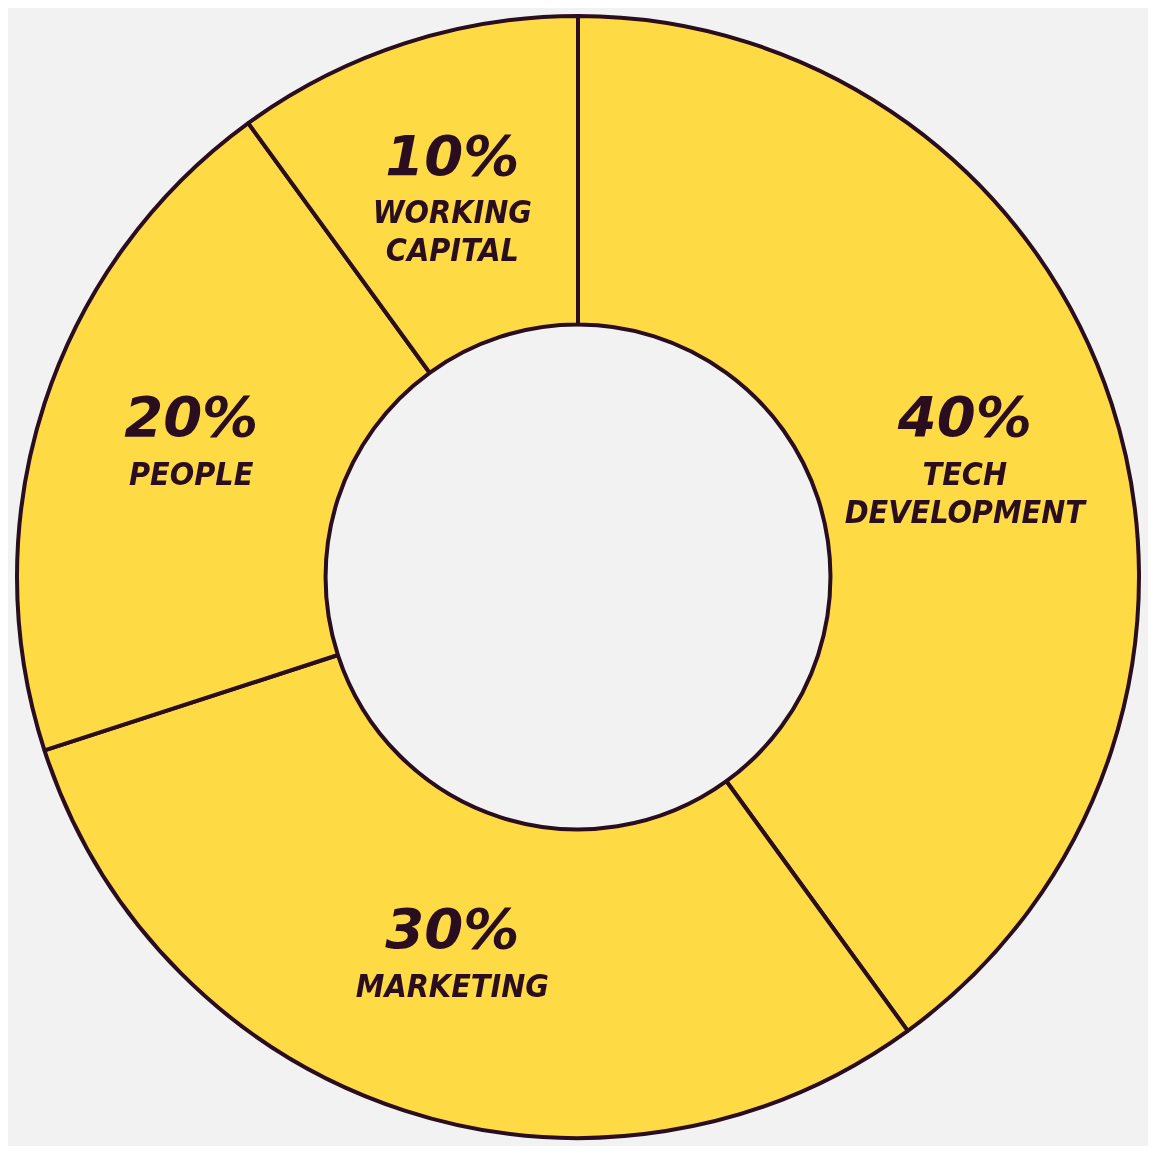  I want to click on data-label: 40%, so click(964, 416).